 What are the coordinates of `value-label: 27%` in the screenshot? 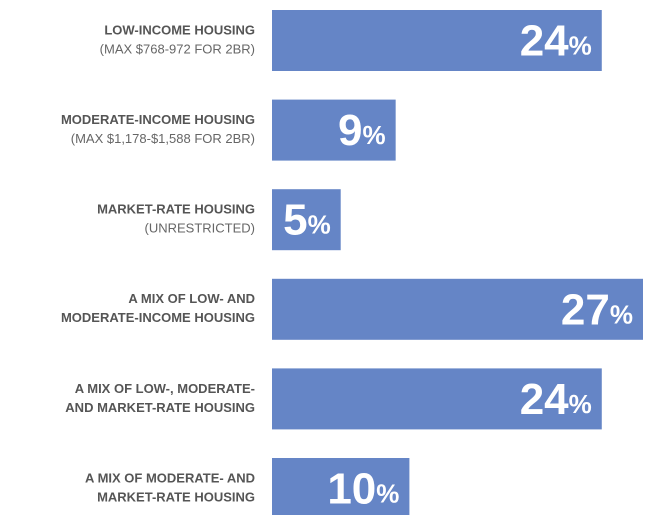 It's located at (597, 309).